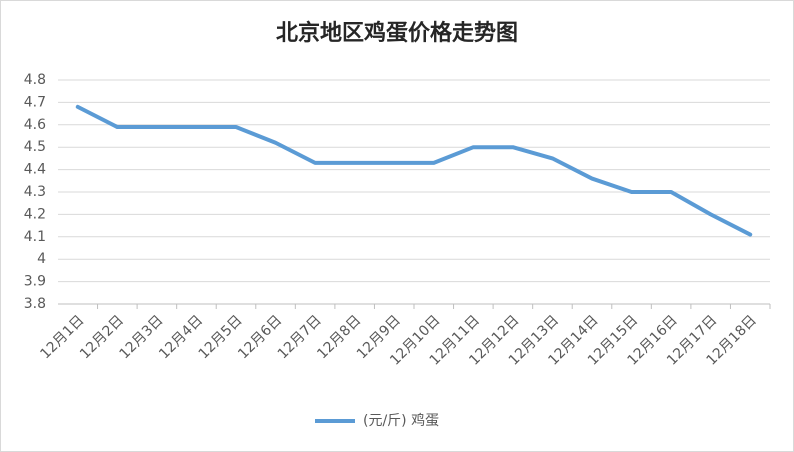  I want to click on y-tick-label: 4.5, so click(35, 147).